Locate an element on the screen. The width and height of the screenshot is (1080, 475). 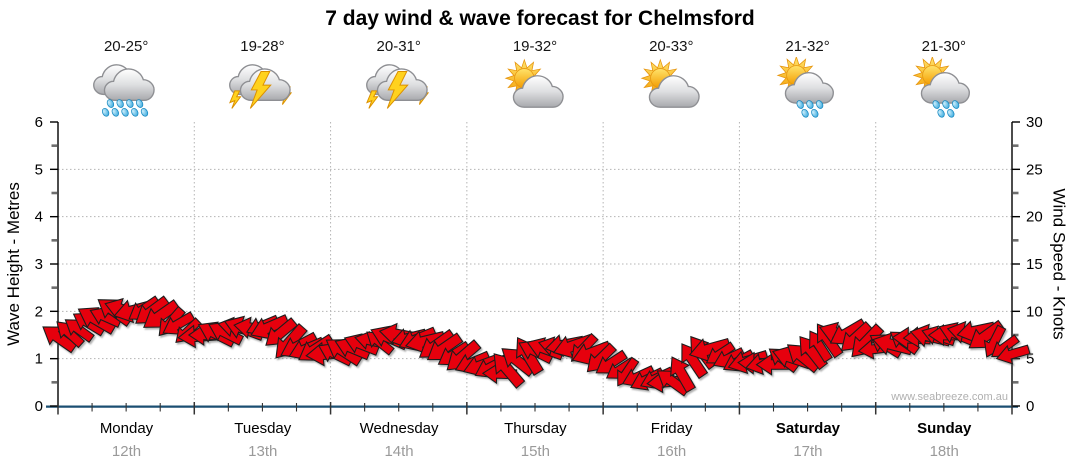
day-temp-range: 19-28° is located at coordinates (262, 46).